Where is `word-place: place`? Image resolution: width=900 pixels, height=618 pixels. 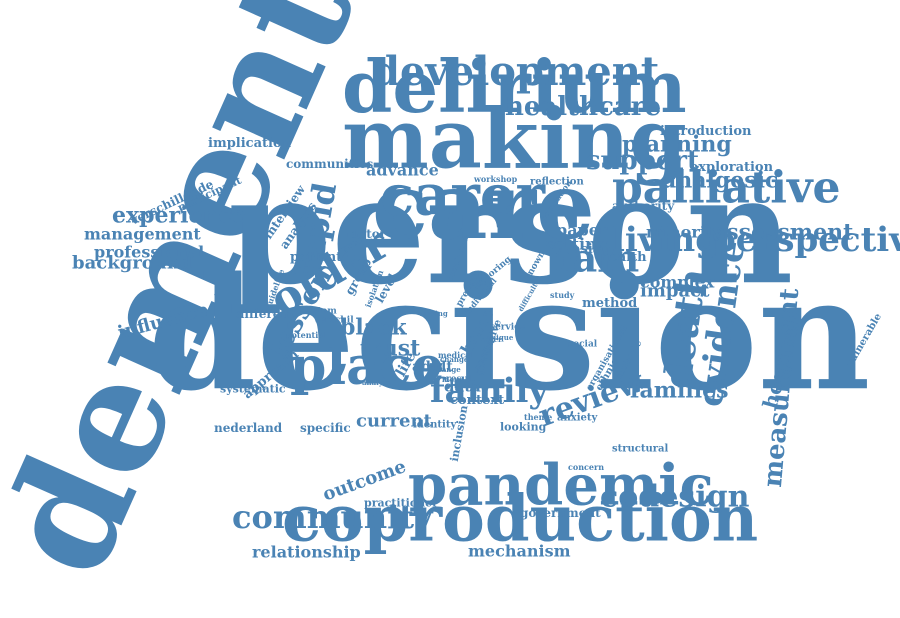 word-place: place is located at coordinates (367, 366).